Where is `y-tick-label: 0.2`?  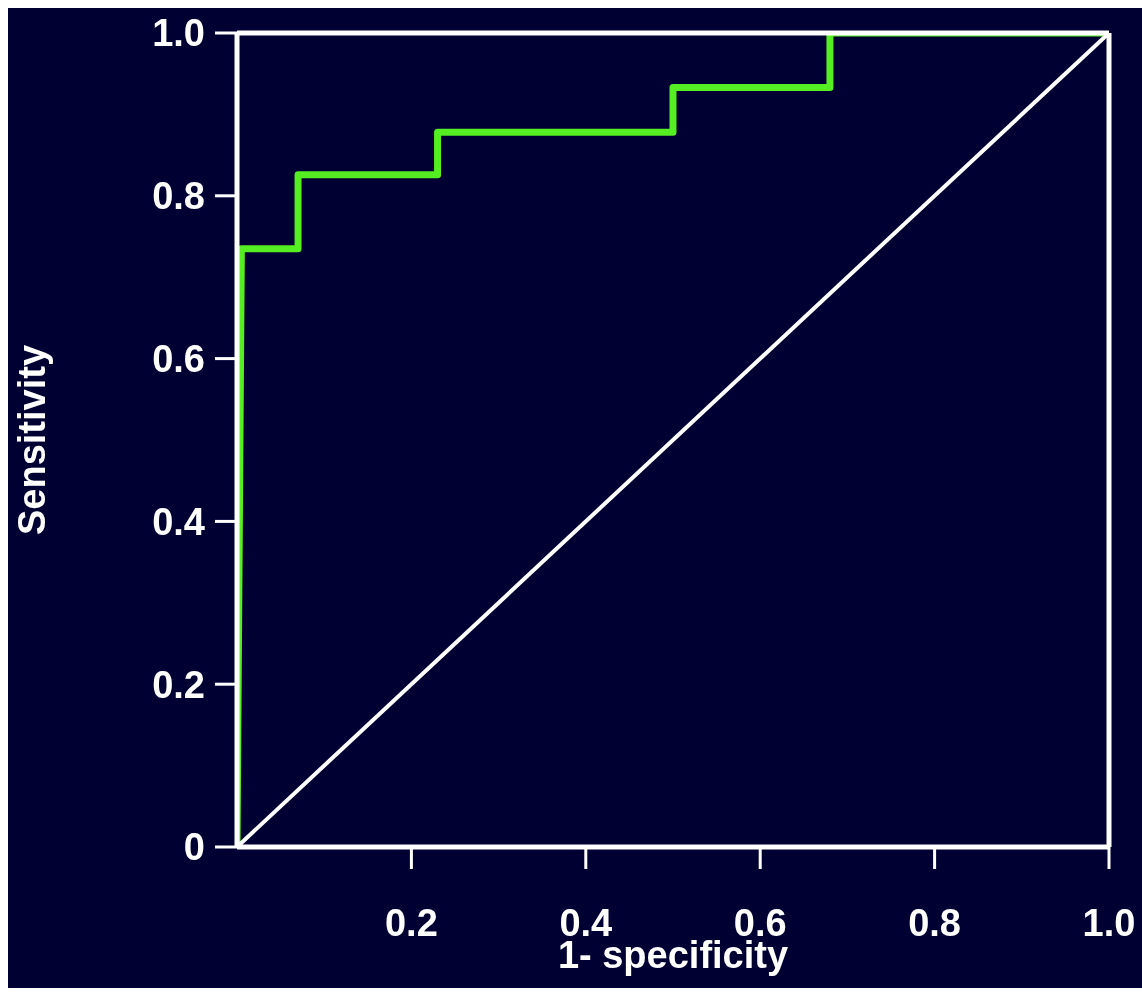
y-tick-label: 0.2 is located at coordinates (178, 684).